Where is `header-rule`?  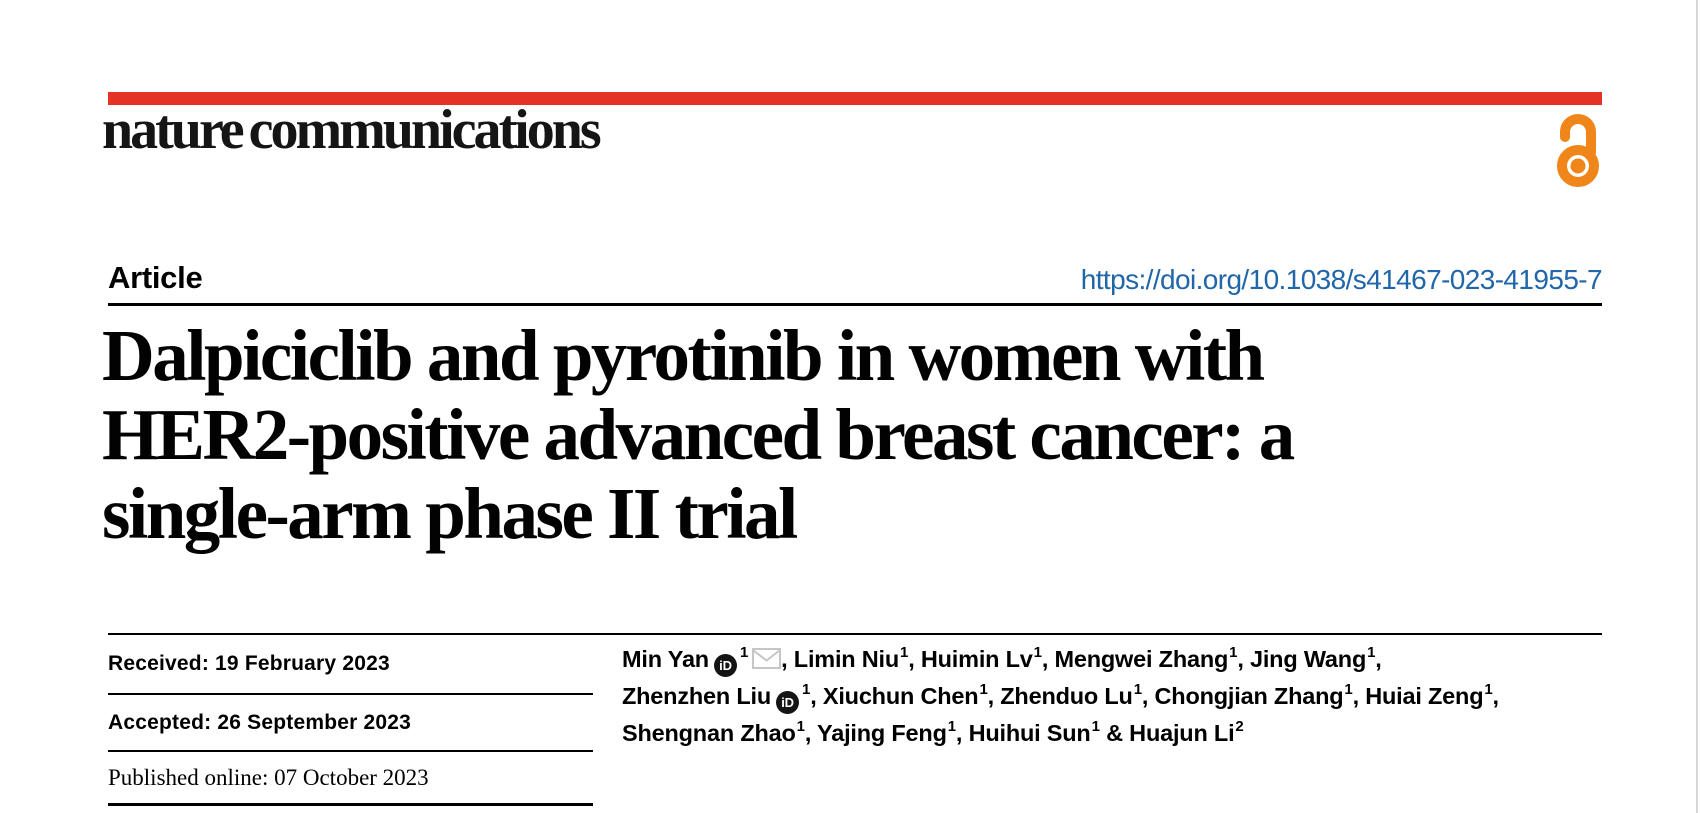 header-rule is located at coordinates (855, 304).